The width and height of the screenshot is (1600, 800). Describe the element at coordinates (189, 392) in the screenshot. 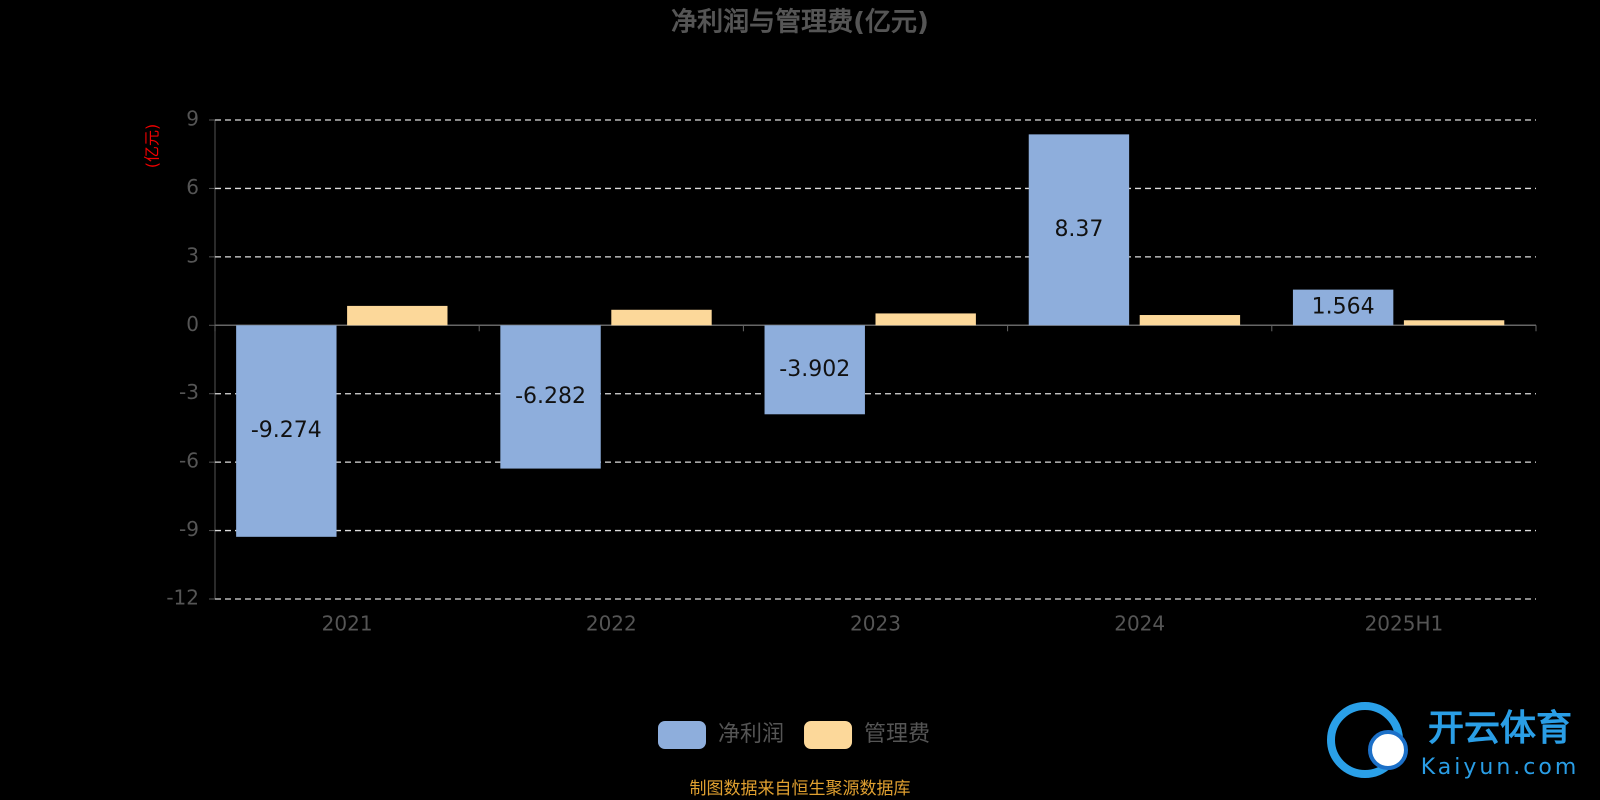

I see `y-tick-label: -3` at that location.